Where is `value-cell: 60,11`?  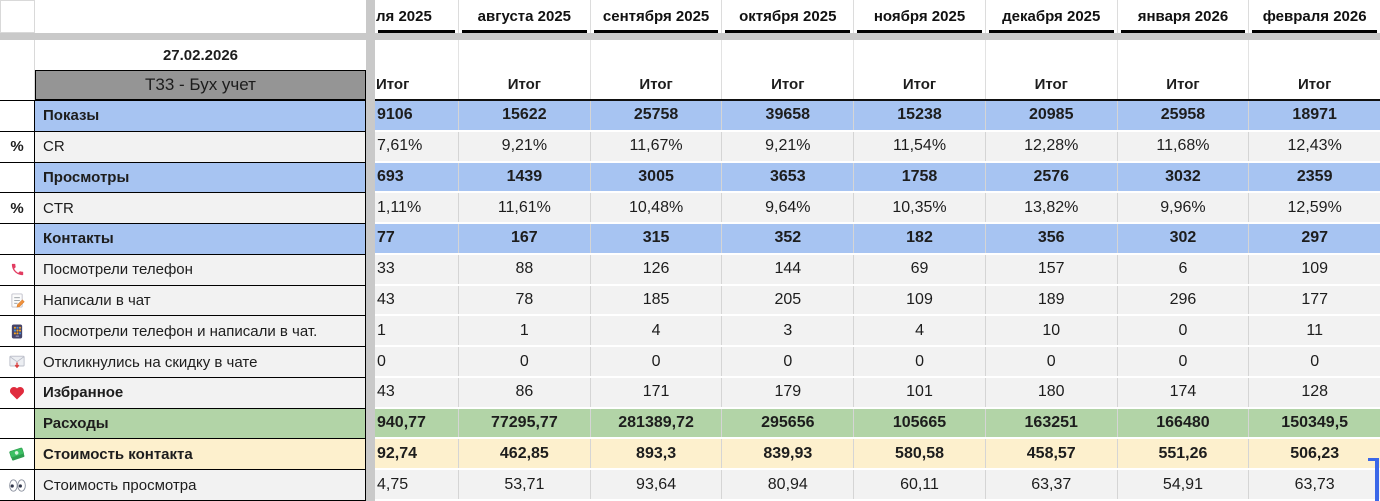
value-cell: 60,11 is located at coordinates (919, 484).